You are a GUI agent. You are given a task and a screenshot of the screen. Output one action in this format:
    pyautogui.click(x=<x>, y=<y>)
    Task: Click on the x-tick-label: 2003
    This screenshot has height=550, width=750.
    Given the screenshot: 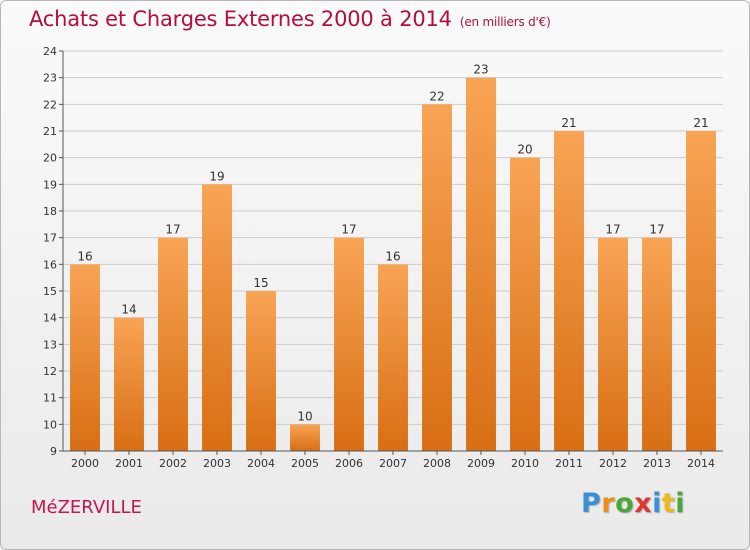 What is the action you would take?
    pyautogui.click(x=217, y=463)
    